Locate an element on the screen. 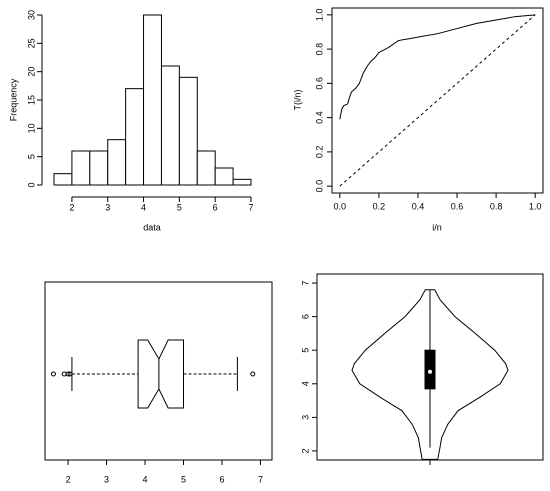  y-tick-label: 0.0 is located at coordinates (319, 186).